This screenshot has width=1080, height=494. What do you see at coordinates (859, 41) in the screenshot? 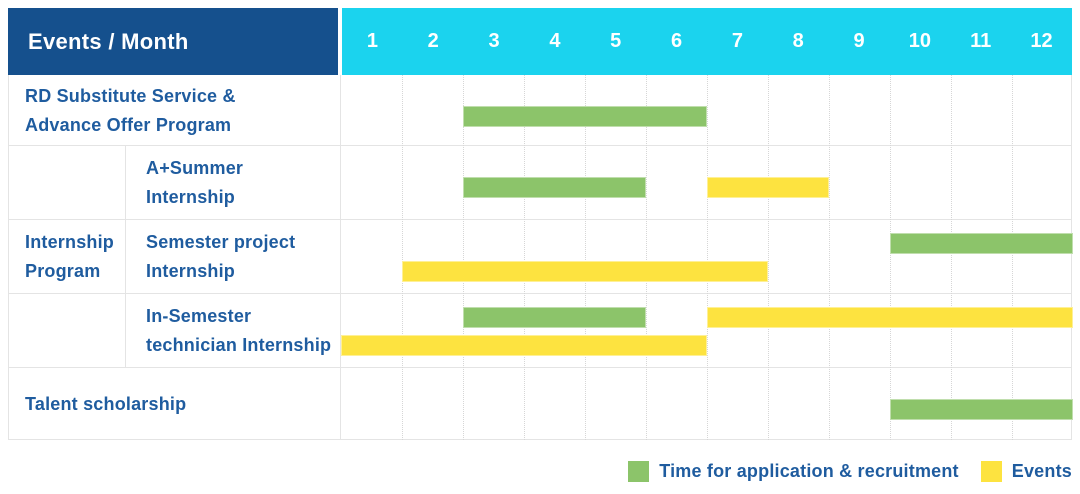
I see `month-header-cell: 9` at bounding box center [859, 41].